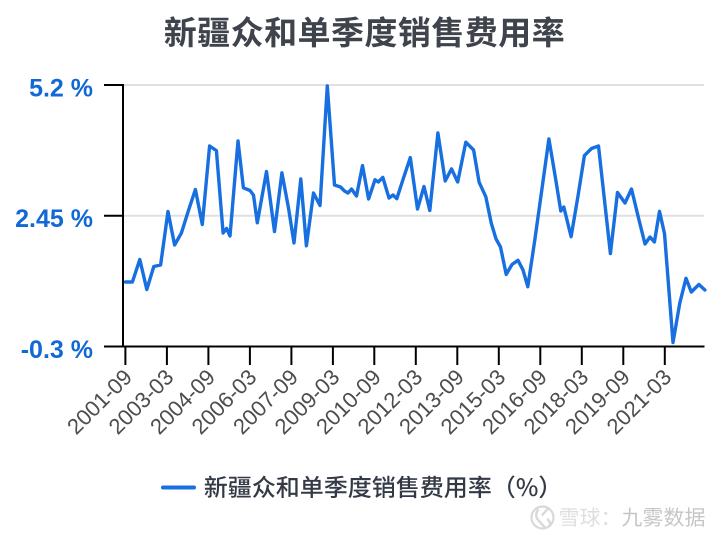  I want to click on svg-text: -0.3 %, so click(57, 350).